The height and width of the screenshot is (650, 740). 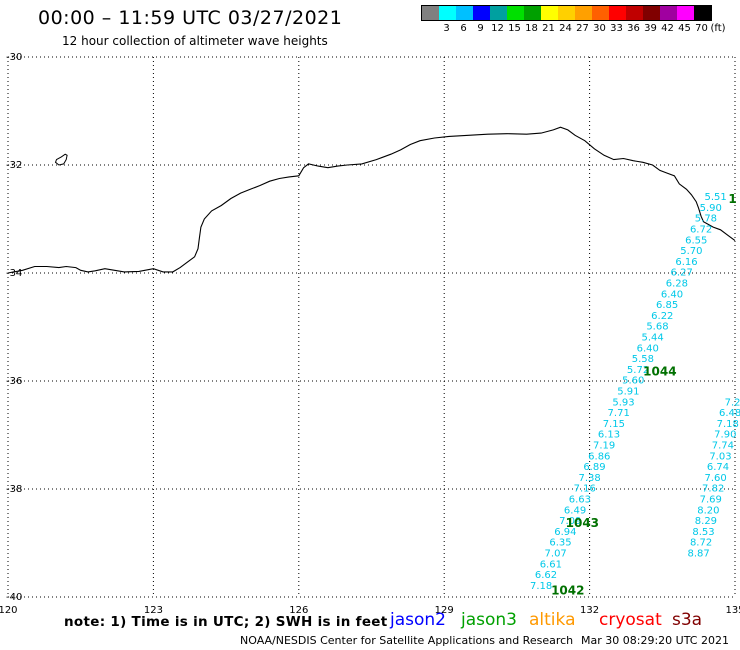 I want to click on swh-value: 5.70, so click(x=691, y=251).